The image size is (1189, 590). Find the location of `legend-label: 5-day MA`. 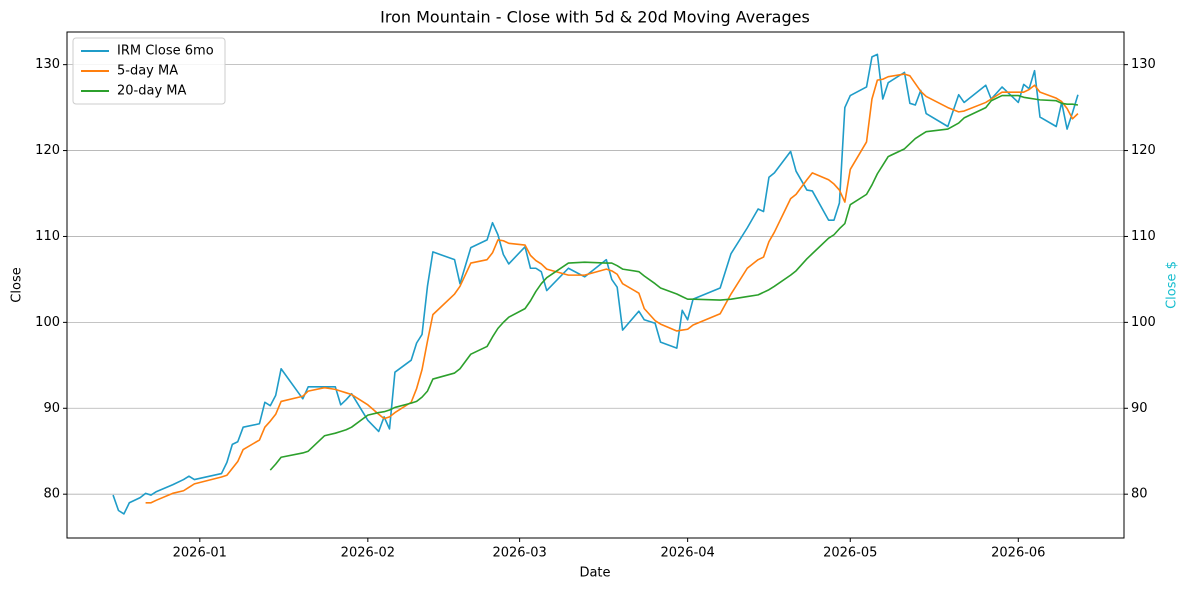

legend-label: 5-day MA is located at coordinates (147, 71).